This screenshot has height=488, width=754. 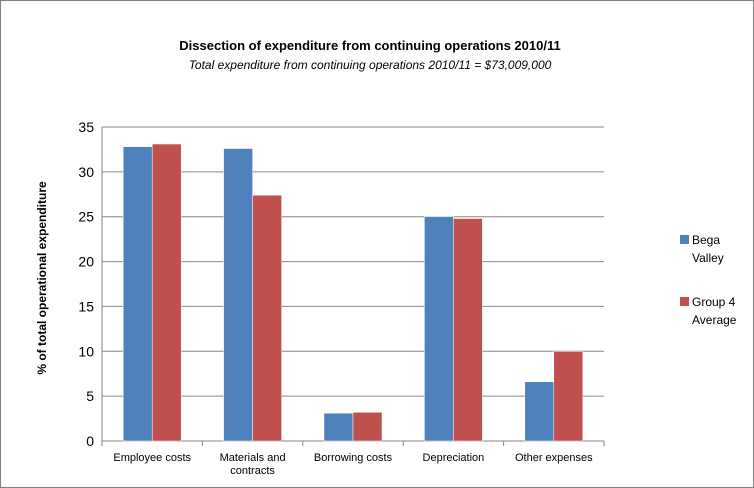 What do you see at coordinates (86, 172) in the screenshot?
I see `y-tick-label: 30` at bounding box center [86, 172].